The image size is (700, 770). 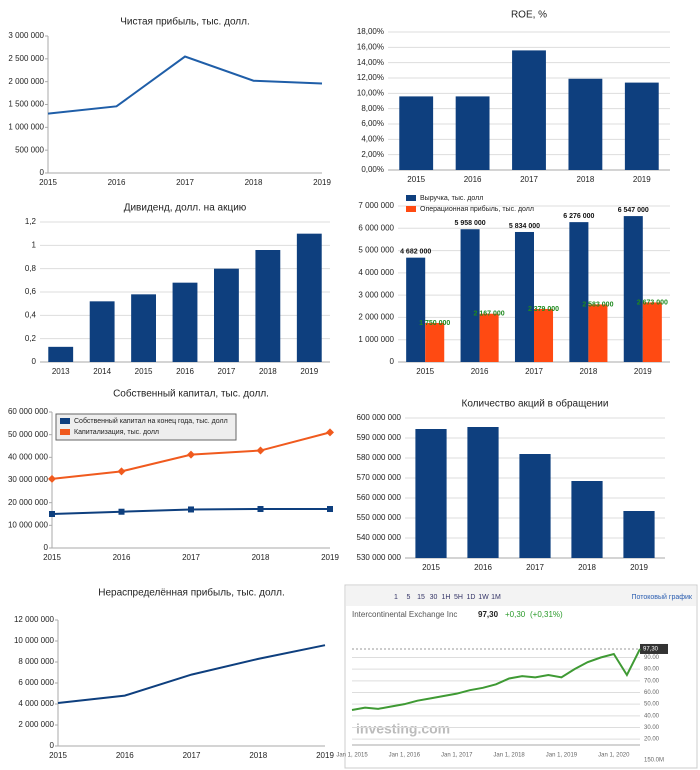 What do you see at coordinates (509, 756) in the screenshot?
I see `x-tick-label: Jan 1, 2018` at bounding box center [509, 756].